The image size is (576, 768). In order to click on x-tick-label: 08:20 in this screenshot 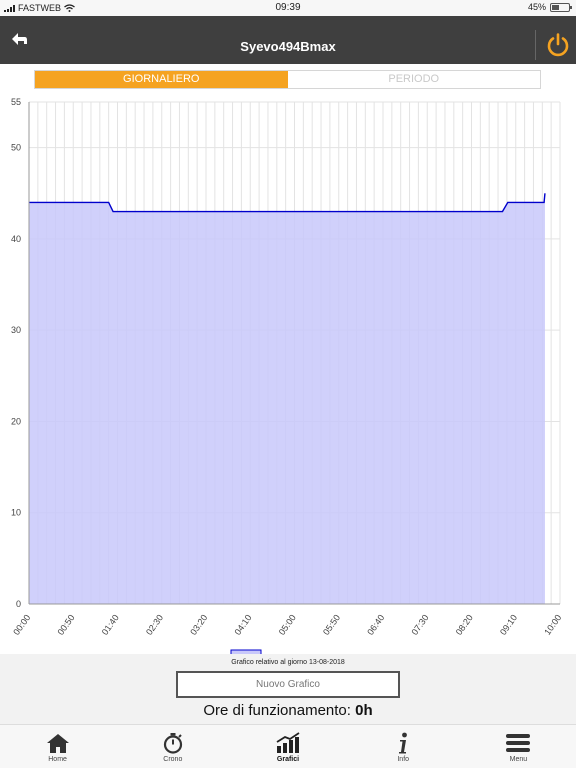, I will do `click(464, 625)`.